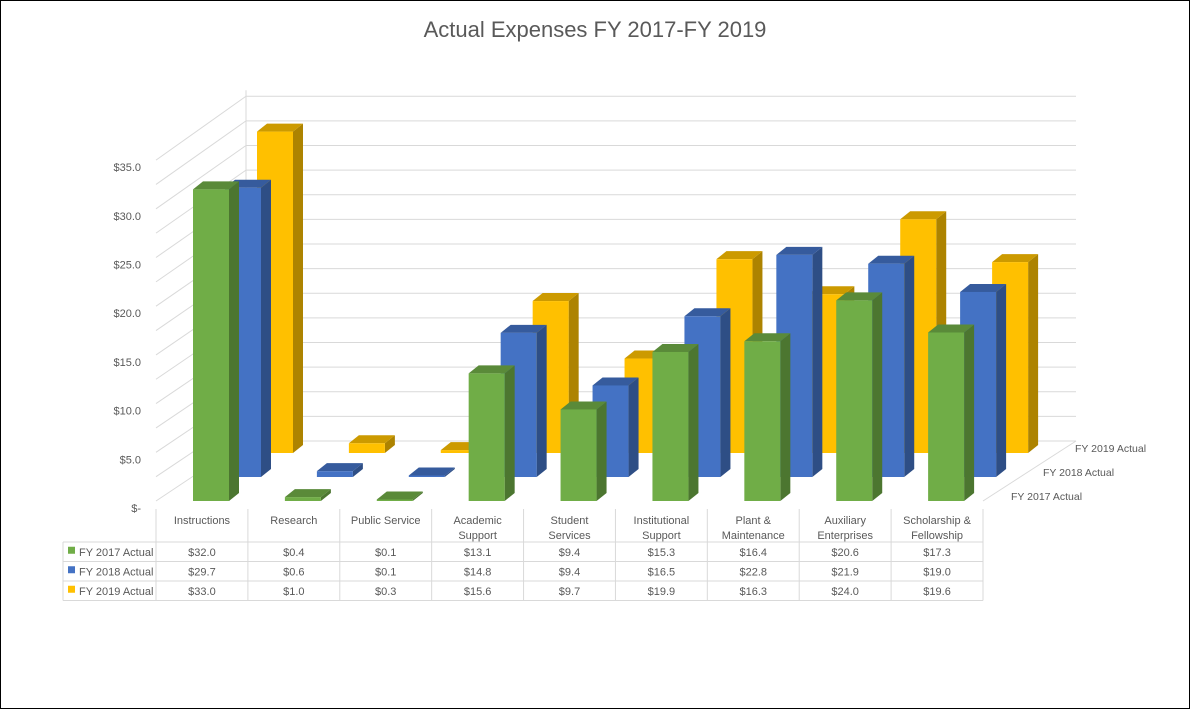  What do you see at coordinates (127, 217) in the screenshot?
I see `y-tick-label: $30.0` at bounding box center [127, 217].